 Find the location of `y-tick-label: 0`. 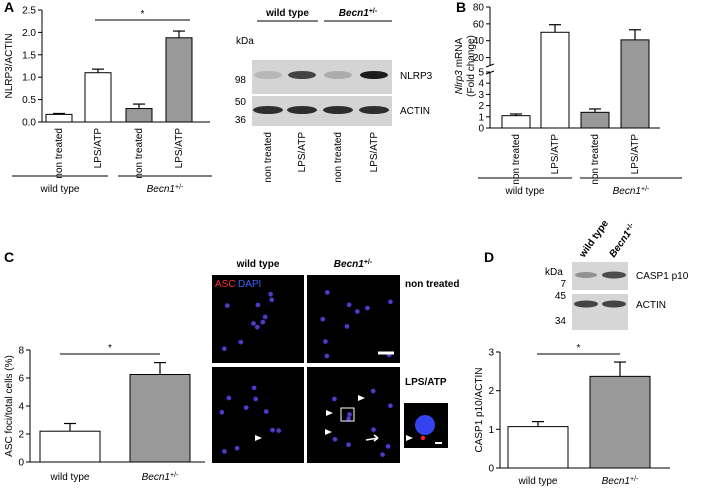

y-tick-label: 0 is located at coordinates (481, 129).